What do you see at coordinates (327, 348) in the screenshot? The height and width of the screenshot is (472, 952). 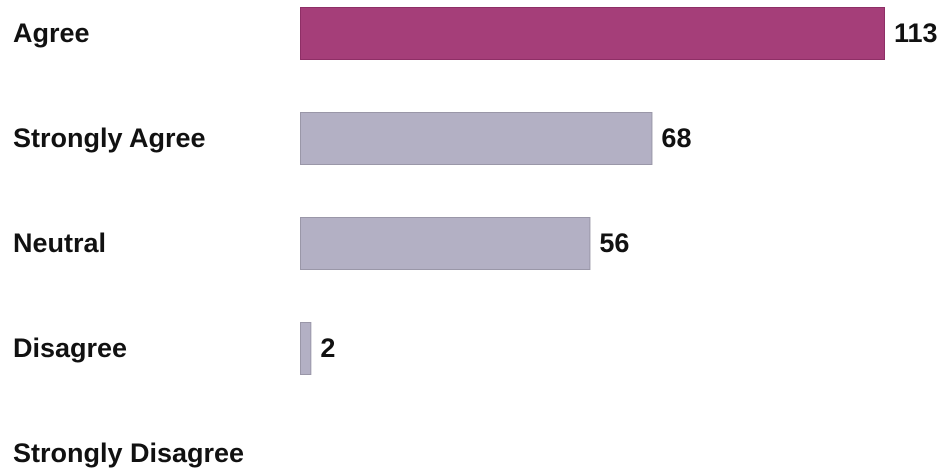 I see `value-label: 2` at bounding box center [327, 348].